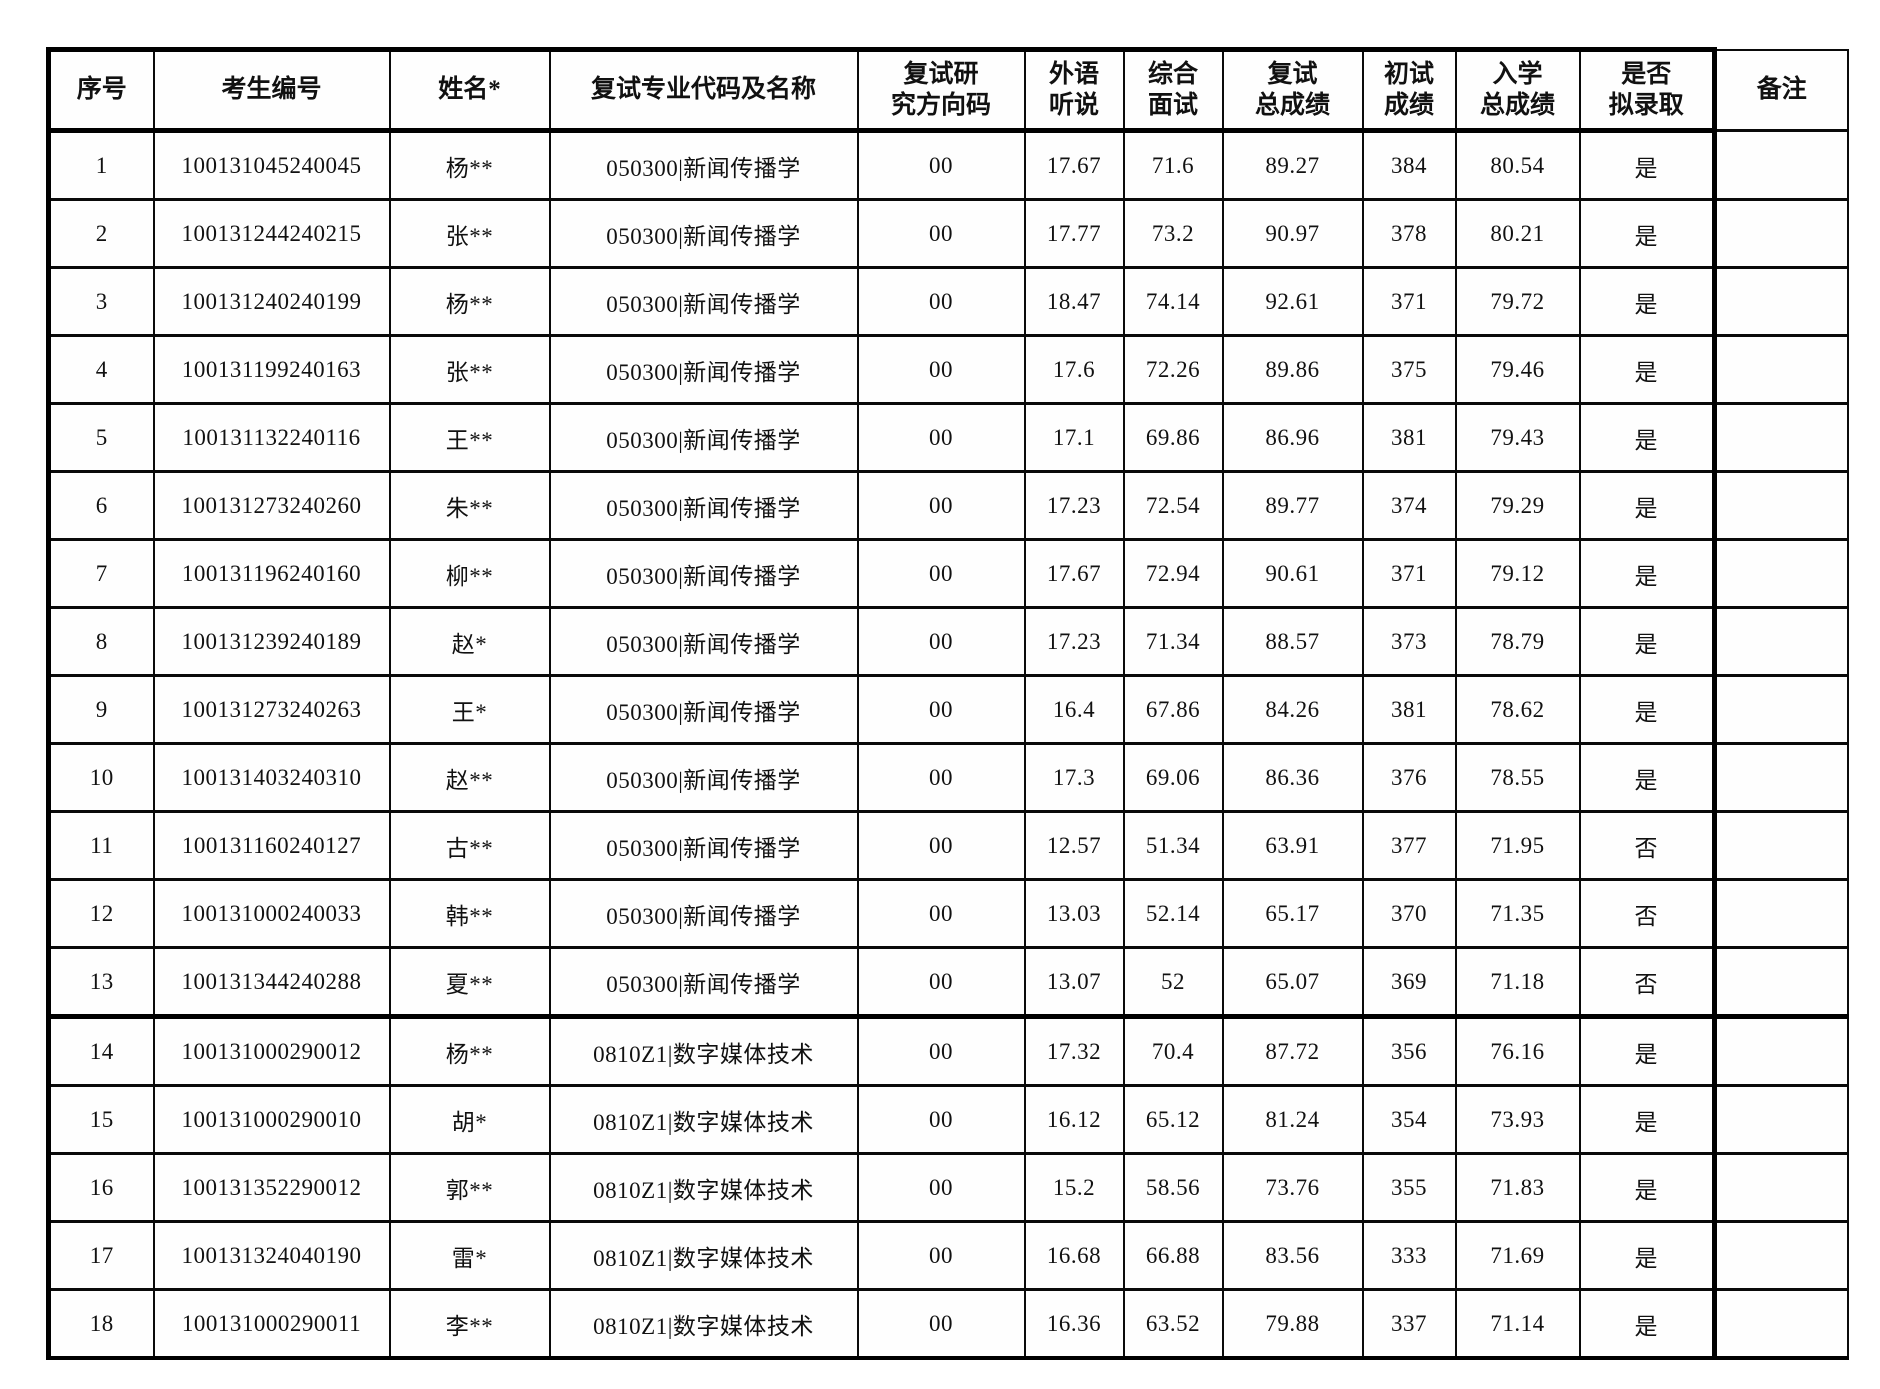 This screenshot has height=1389, width=1880. Describe the element at coordinates (1517, 301) in the screenshot. I see `cell-admission-total: 79.72` at that location.